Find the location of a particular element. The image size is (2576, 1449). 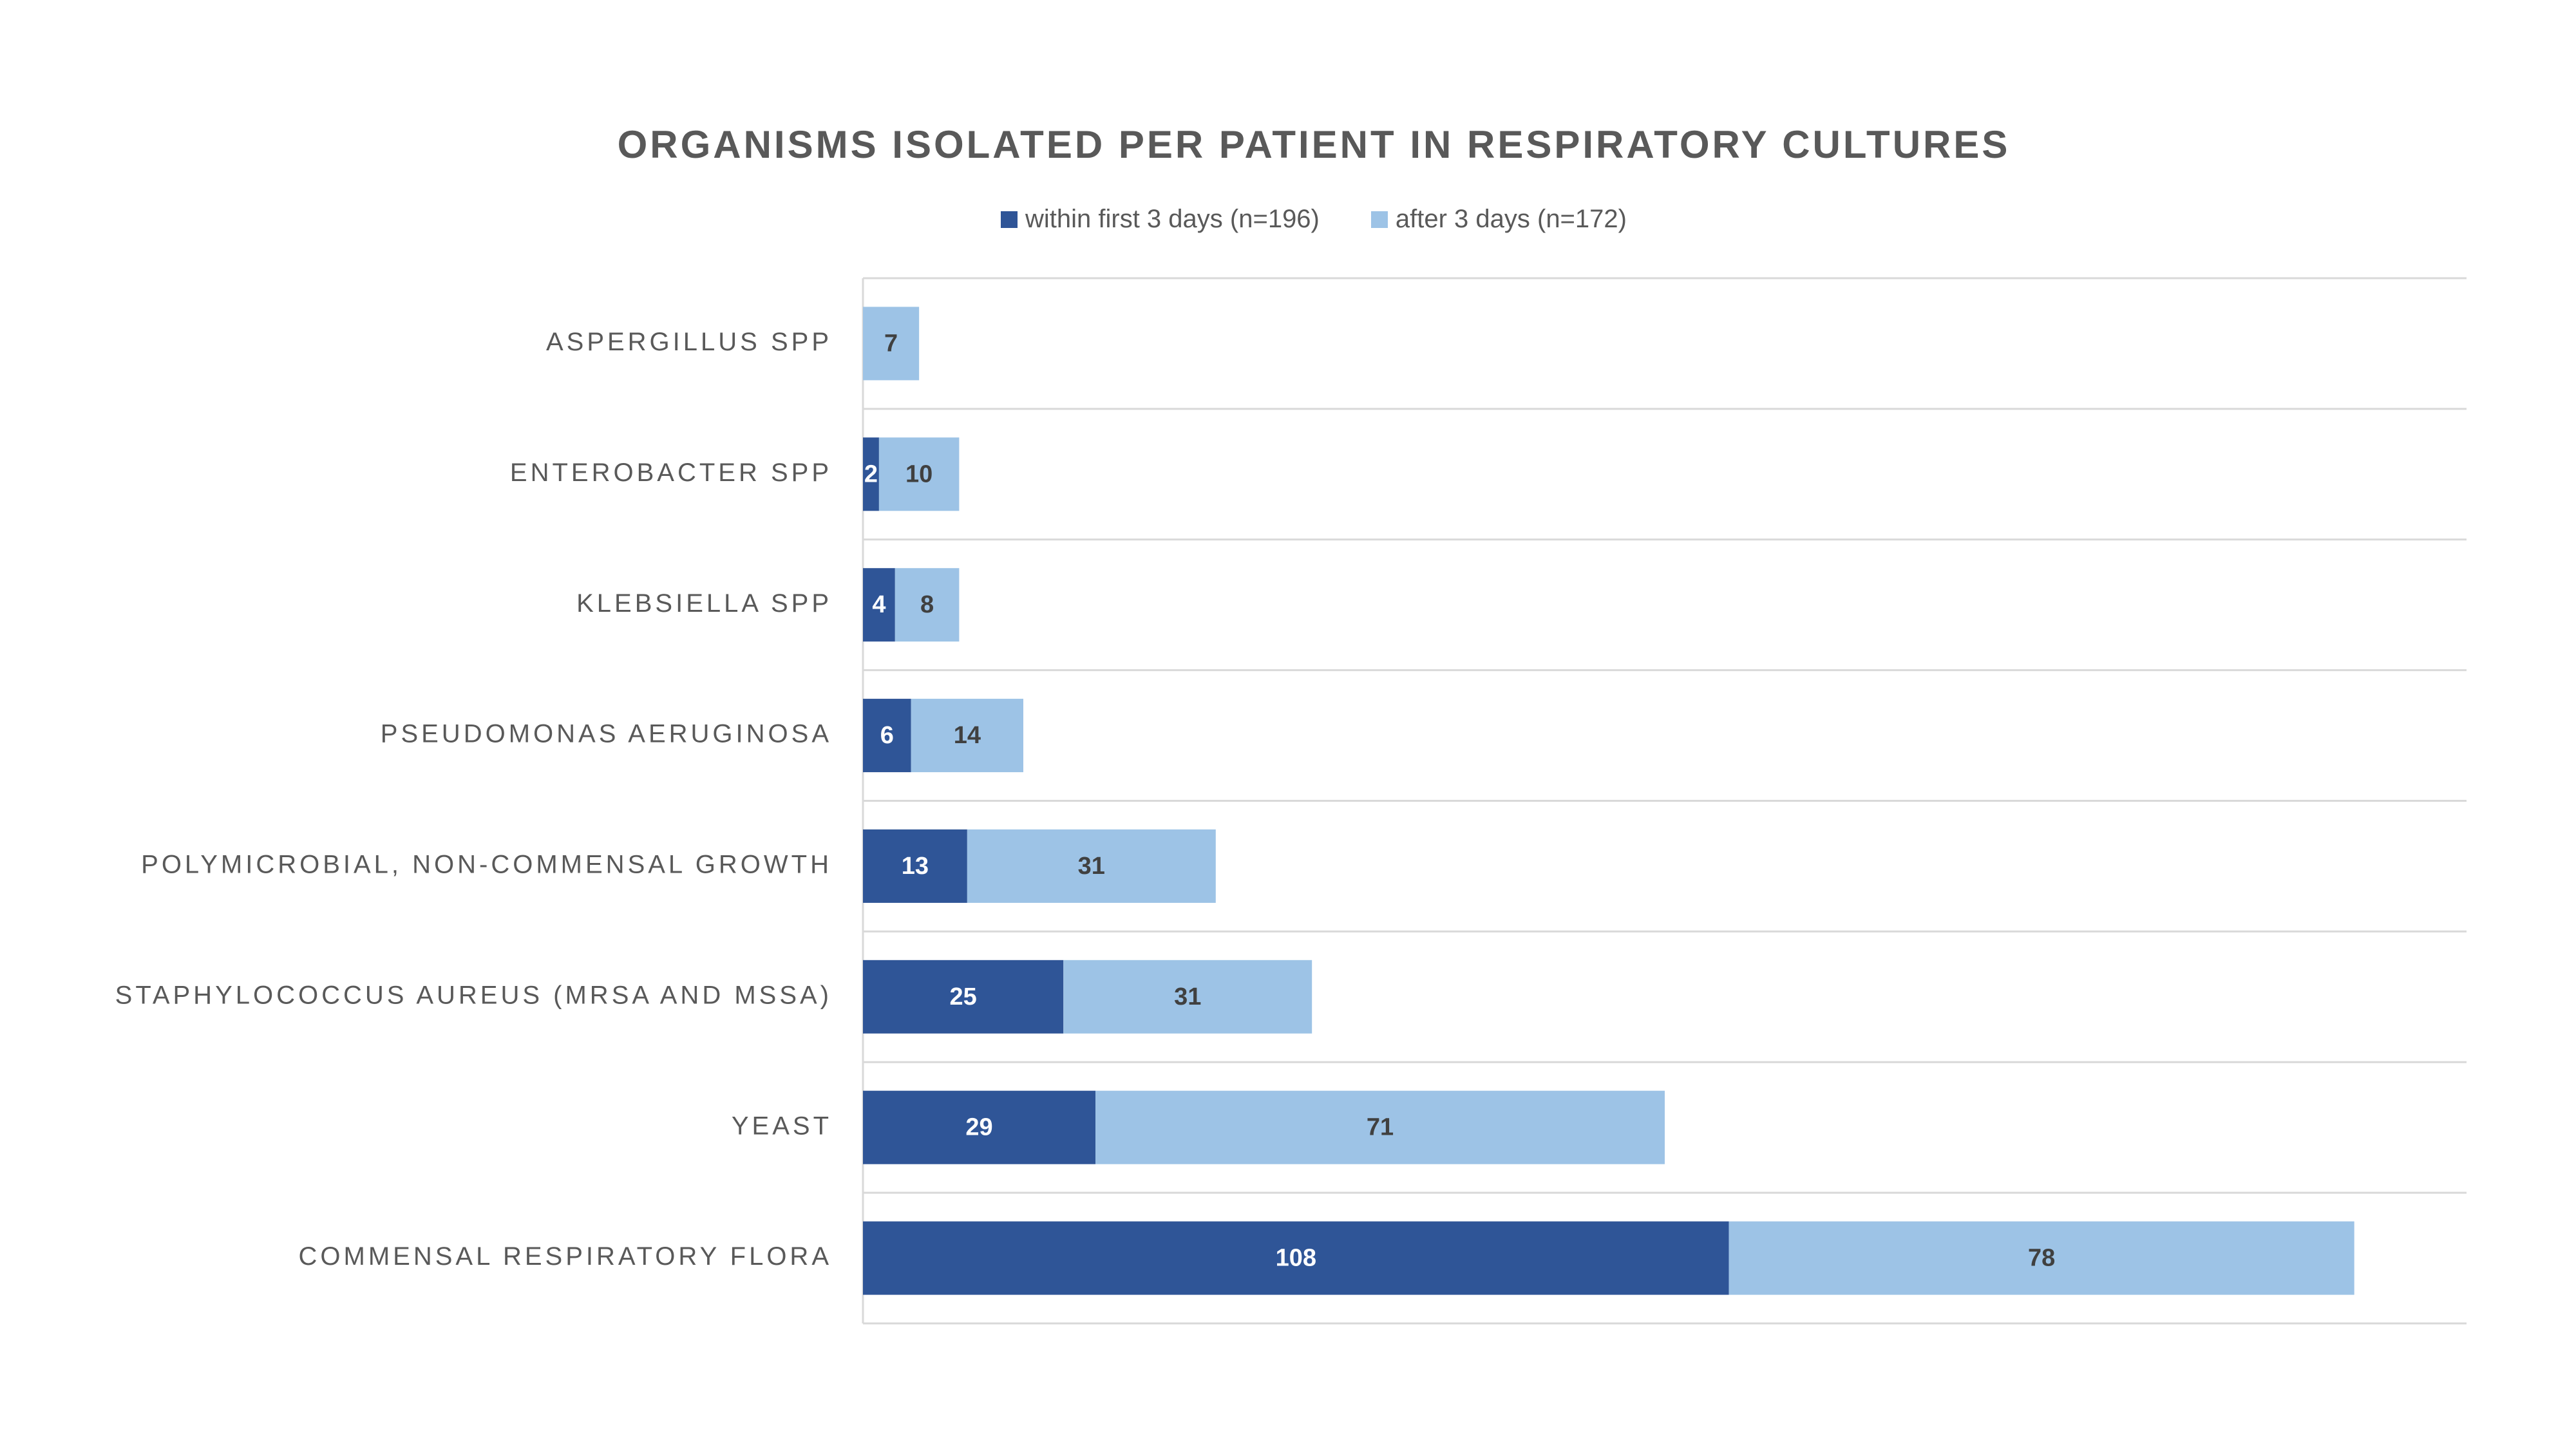

data-label: 78 is located at coordinates (2041, 1258).